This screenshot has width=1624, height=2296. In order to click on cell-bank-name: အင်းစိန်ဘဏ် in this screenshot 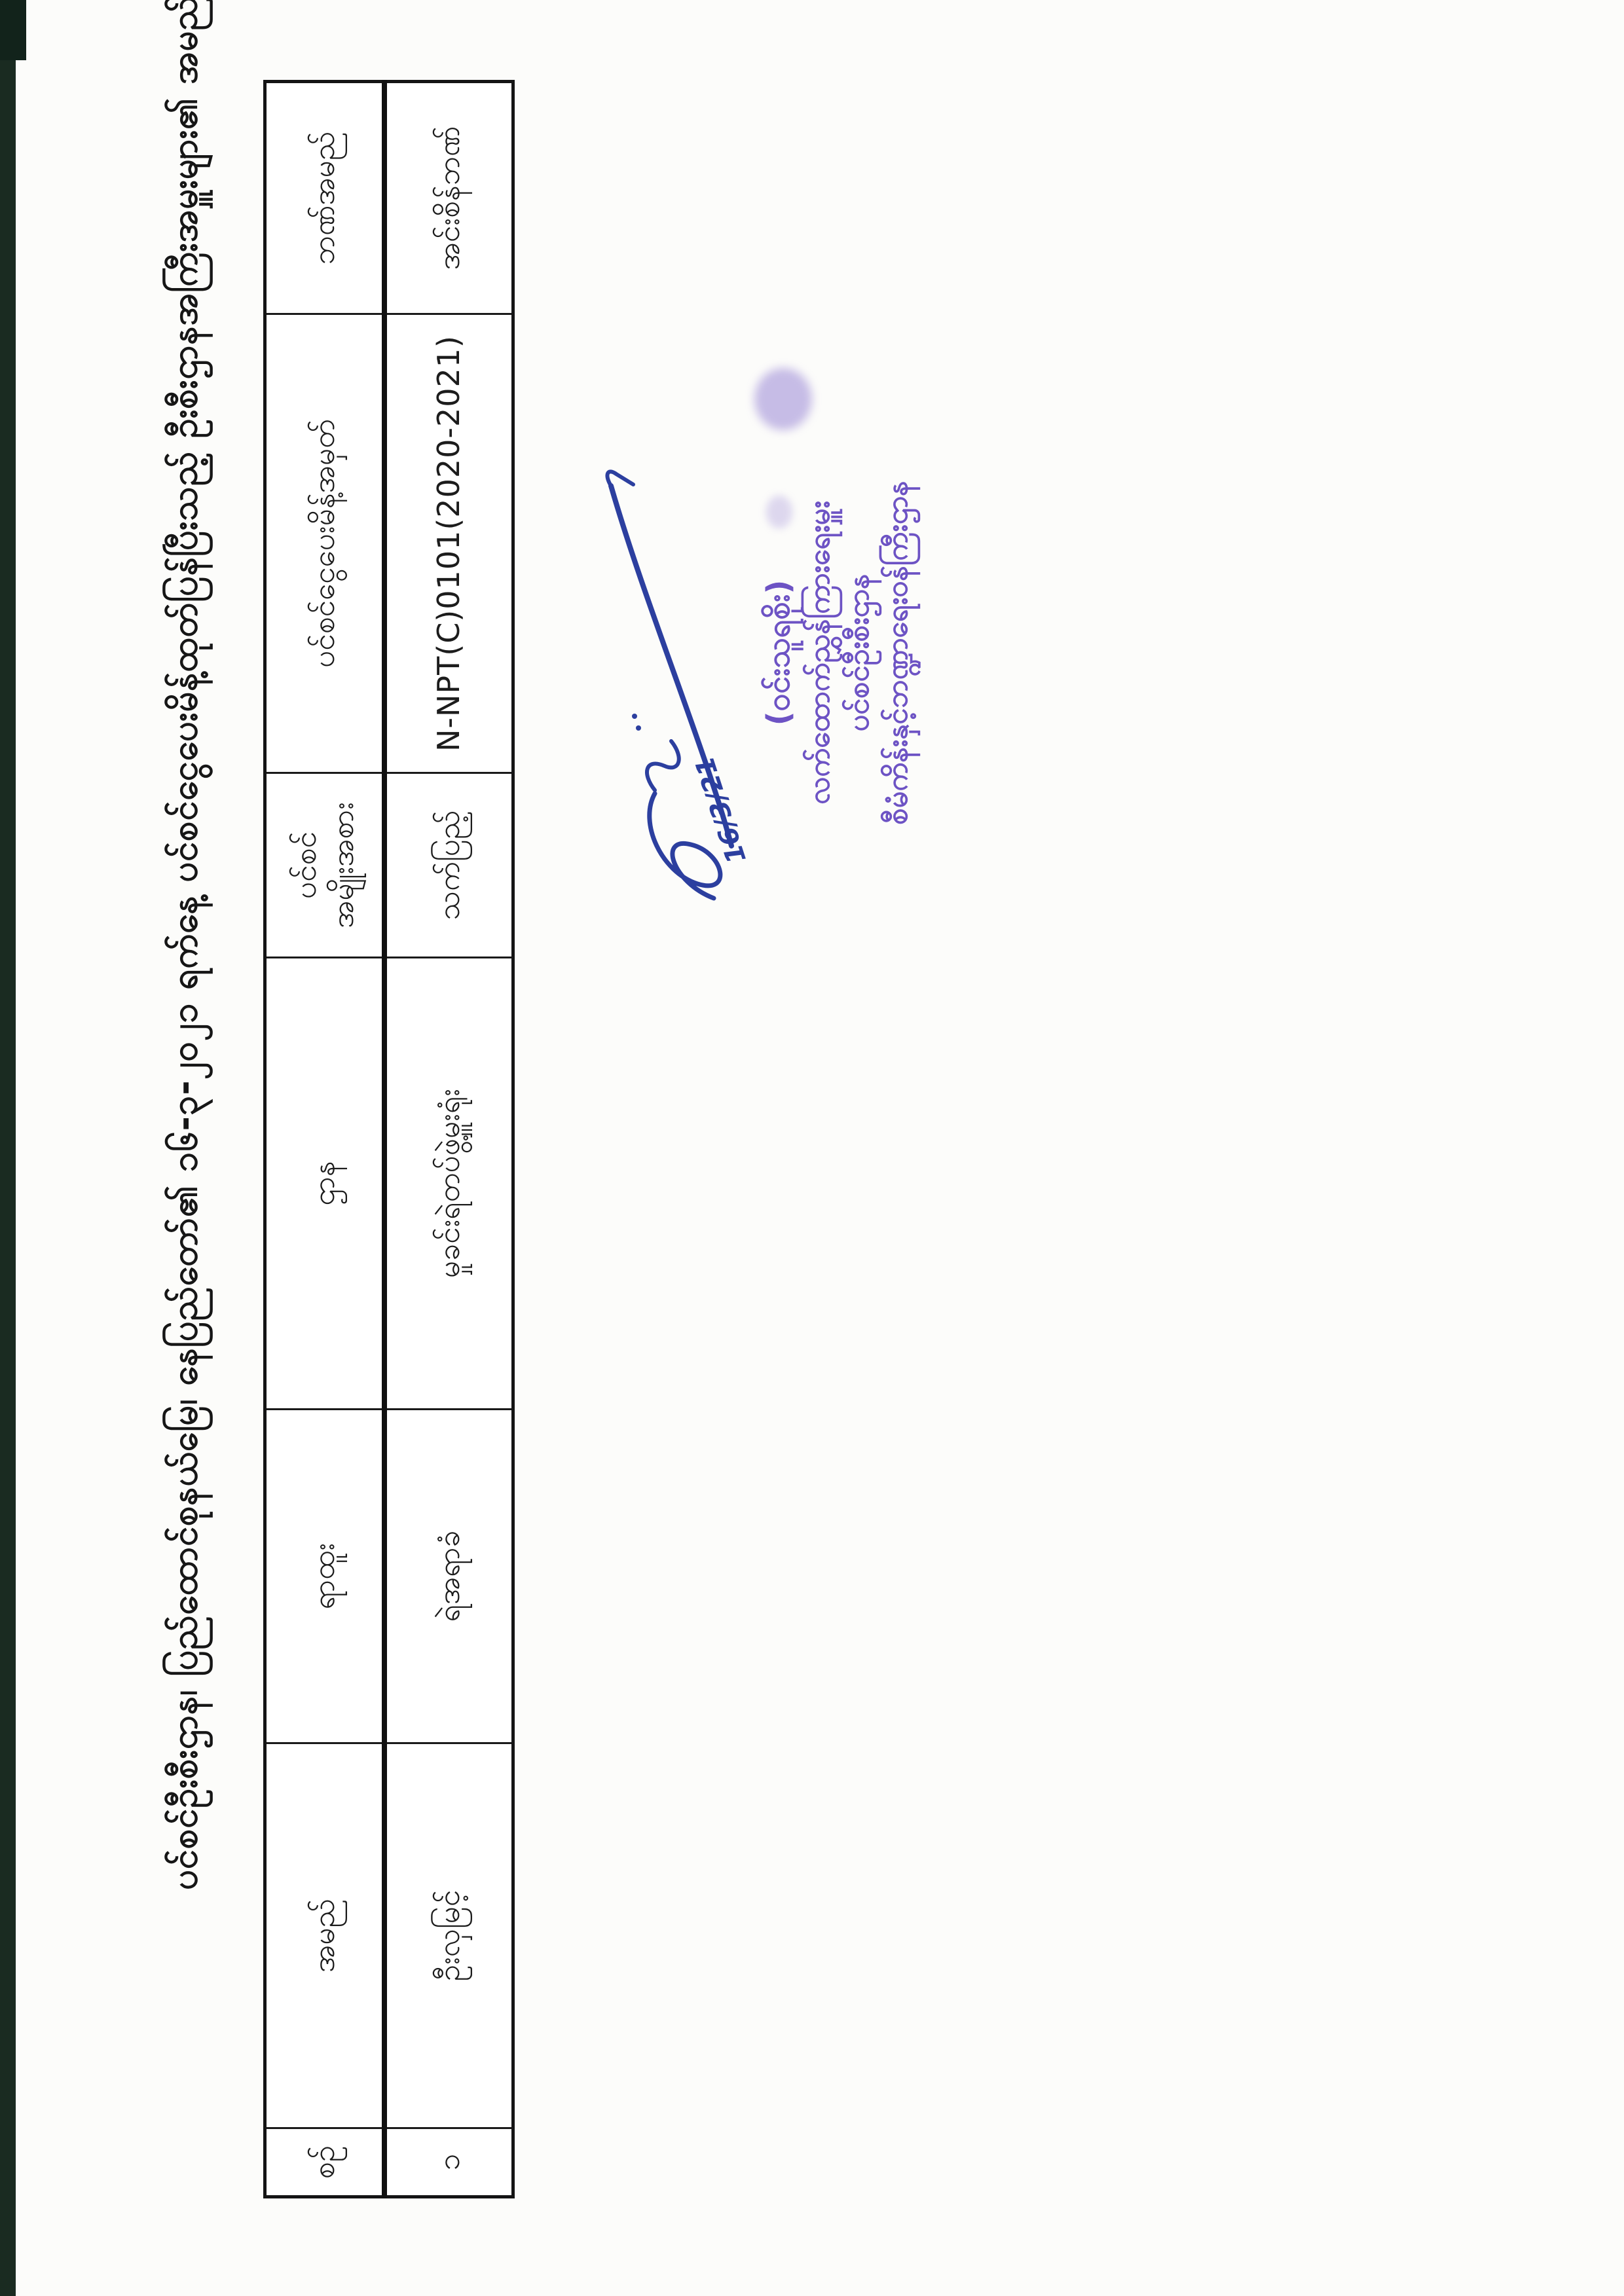, I will do `click(448, 197)`.